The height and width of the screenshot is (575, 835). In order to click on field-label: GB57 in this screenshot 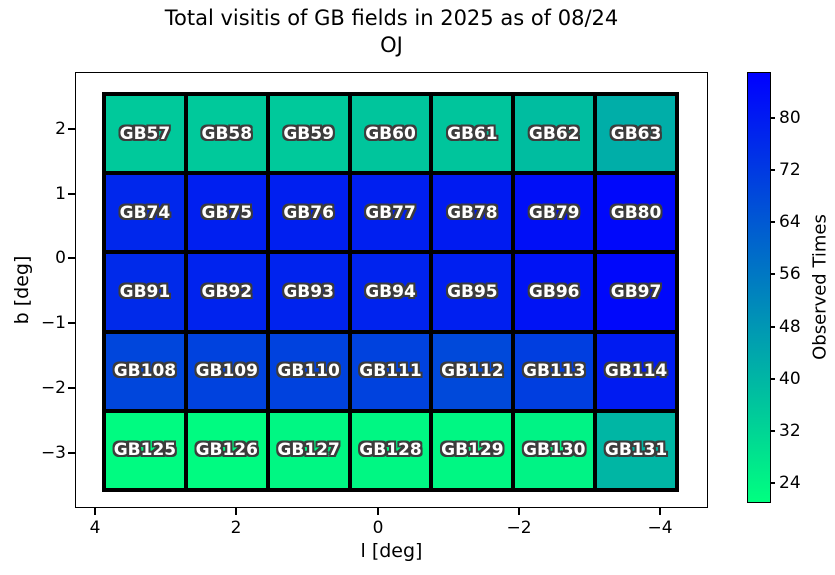, I will do `click(145, 133)`.